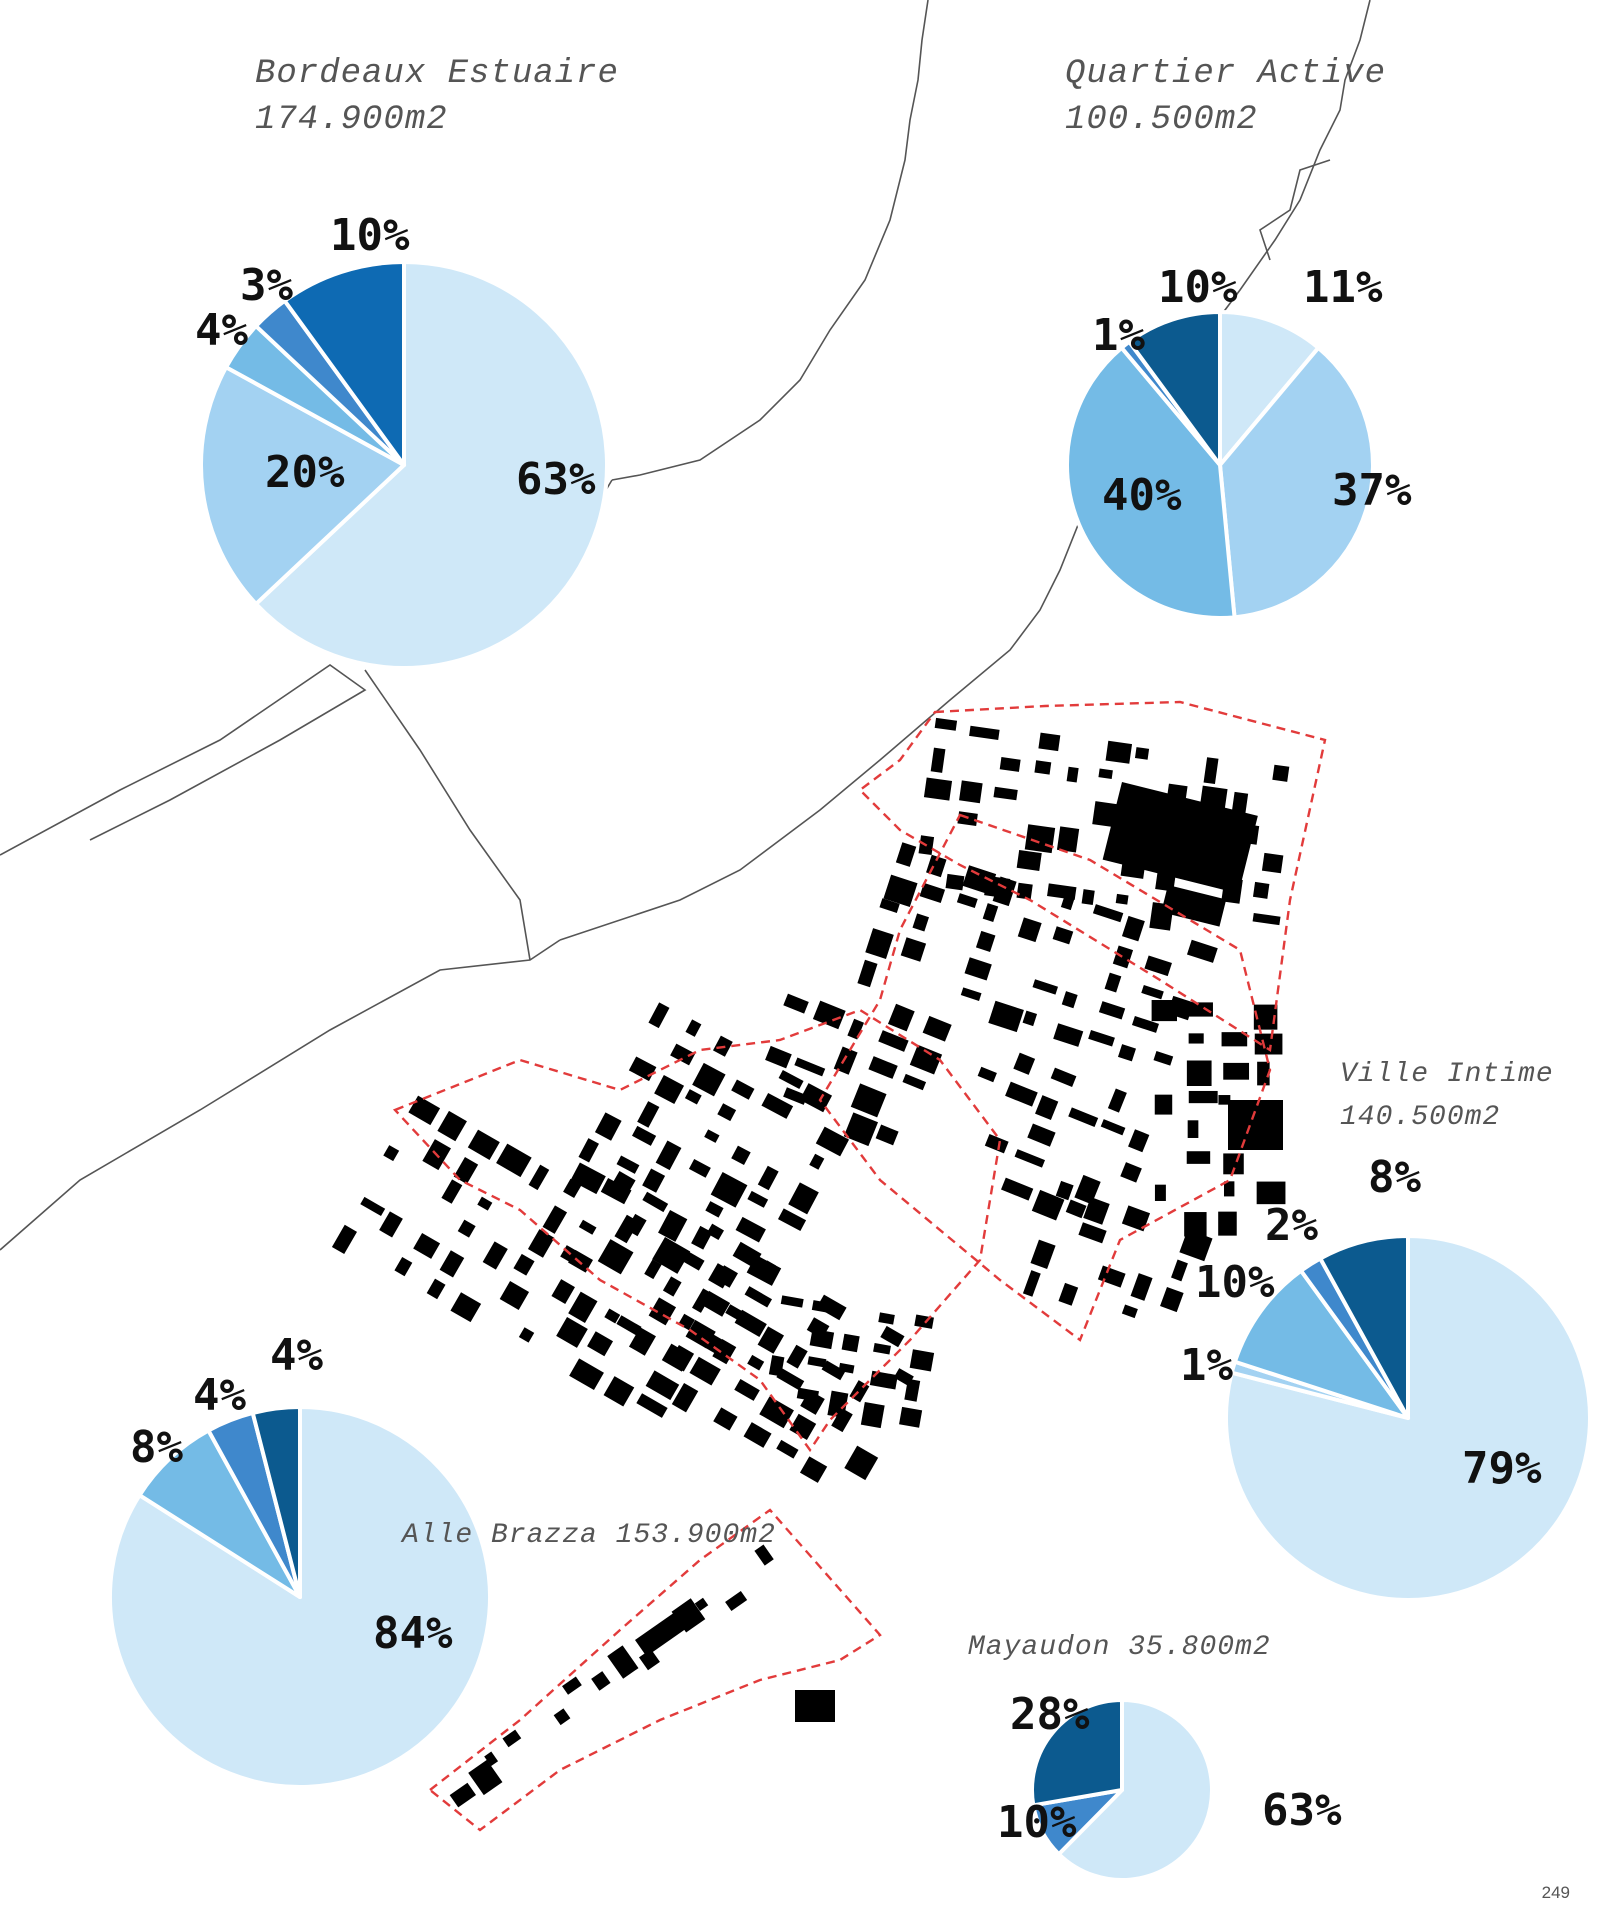  Describe the element at coordinates (437, 98) in the screenshot. I see `zone-title-bordeaux-estuaire: Bordeaux Estuaire 174.900m2` at that location.